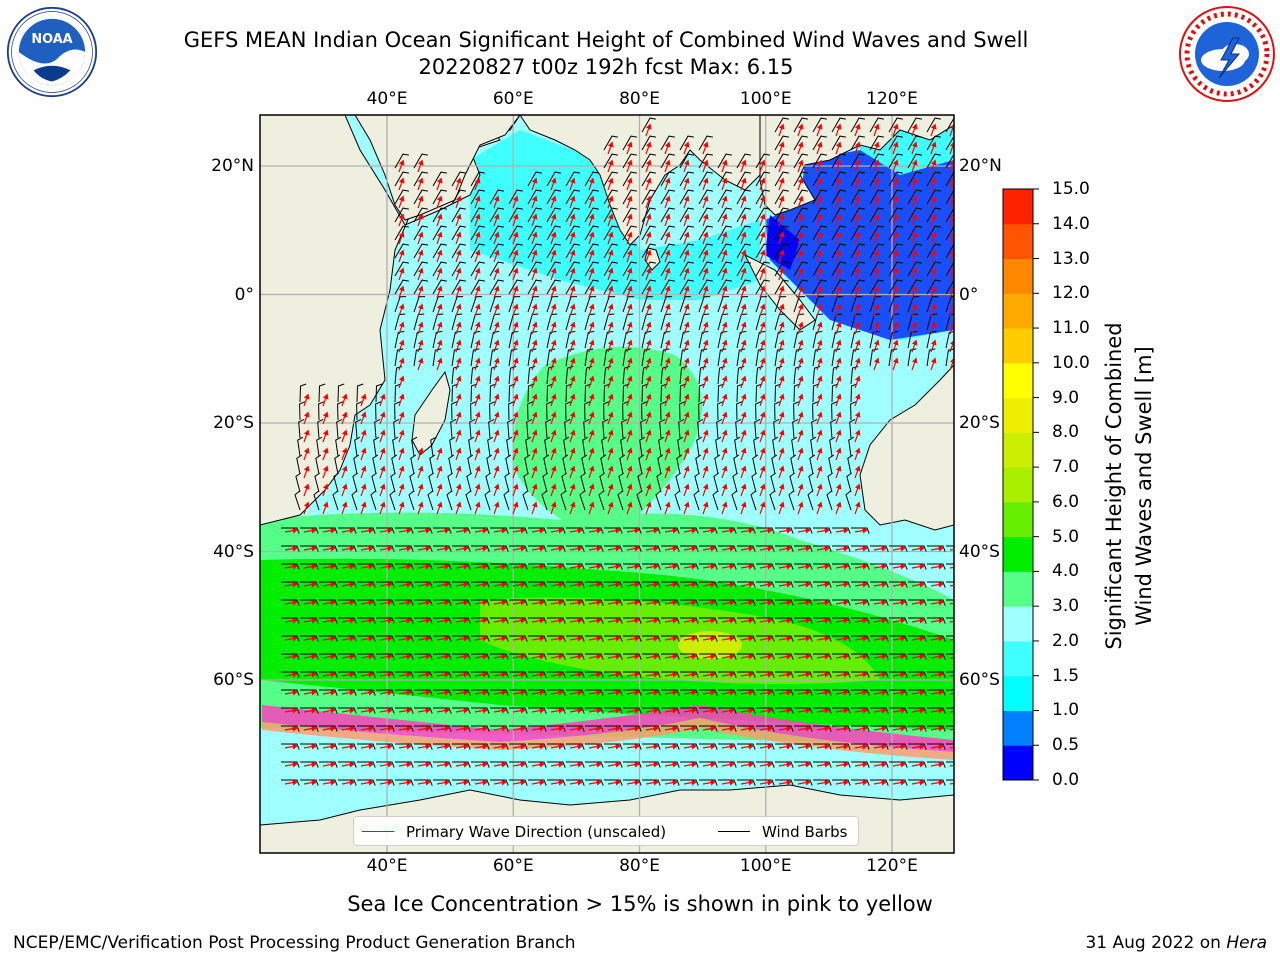 The image size is (1280, 960). I want to click on lat-tick-right: 20°N, so click(980, 166).